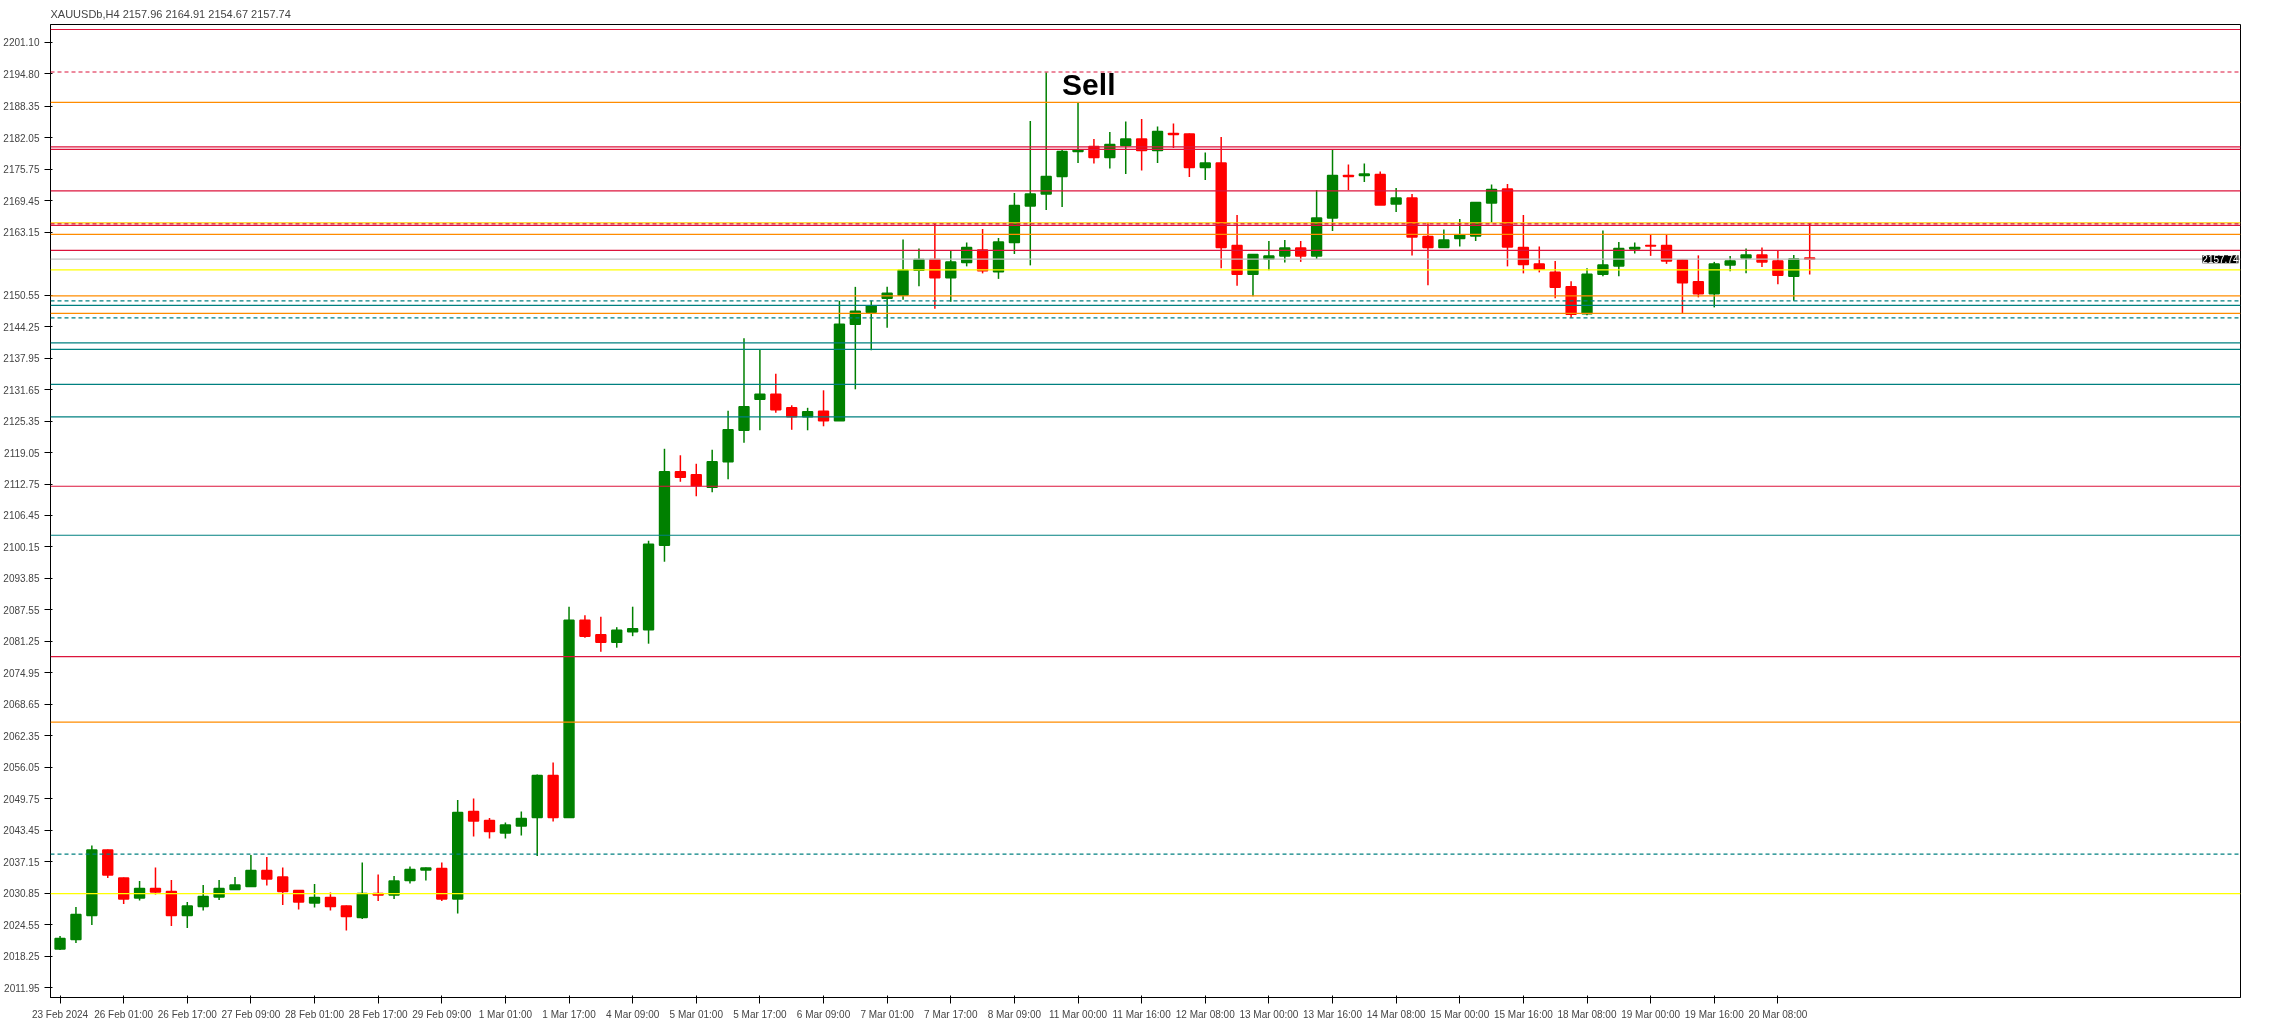  I want to click on y-tick-label: 2194.80, so click(21, 74).